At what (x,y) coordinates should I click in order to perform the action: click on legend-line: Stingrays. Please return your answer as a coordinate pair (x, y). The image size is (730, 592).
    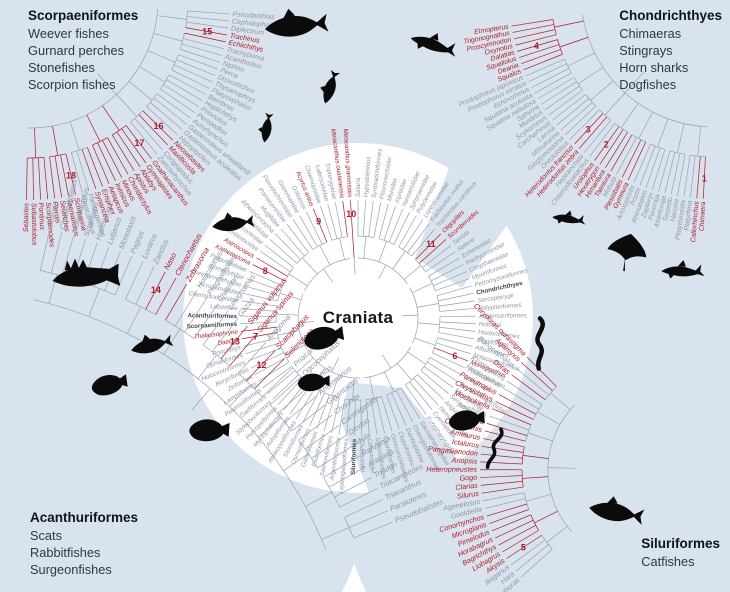
    Looking at the image, I should click on (646, 50).